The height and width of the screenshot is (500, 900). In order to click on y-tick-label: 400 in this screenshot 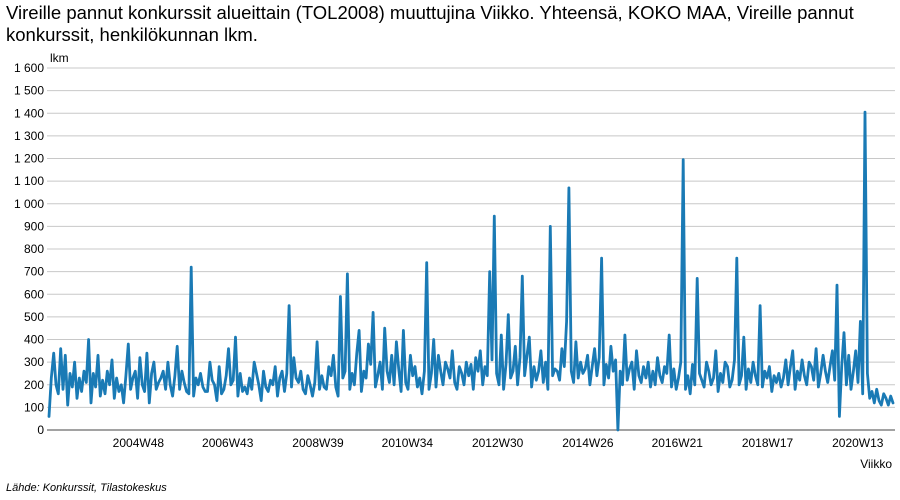, I will do `click(34, 340)`.